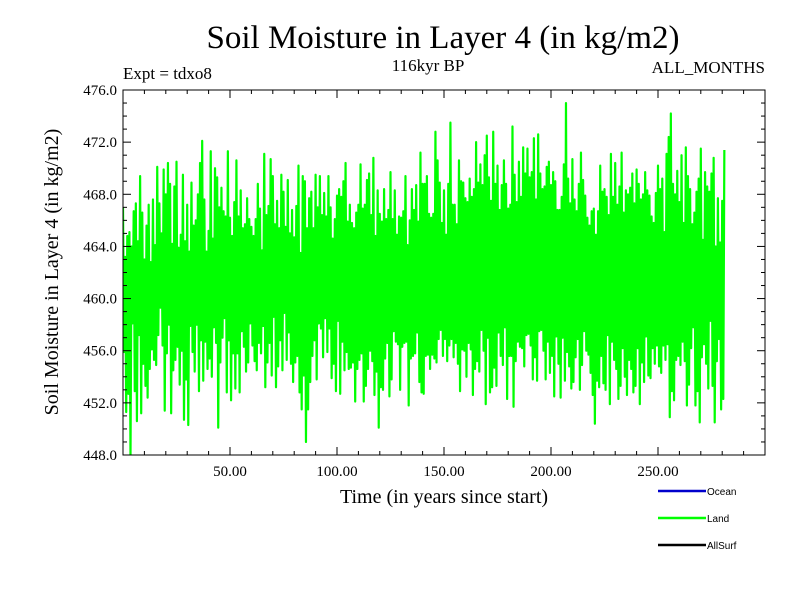 The image size is (800, 605). What do you see at coordinates (100, 456) in the screenshot?
I see `y-tick-label: 448.0` at bounding box center [100, 456].